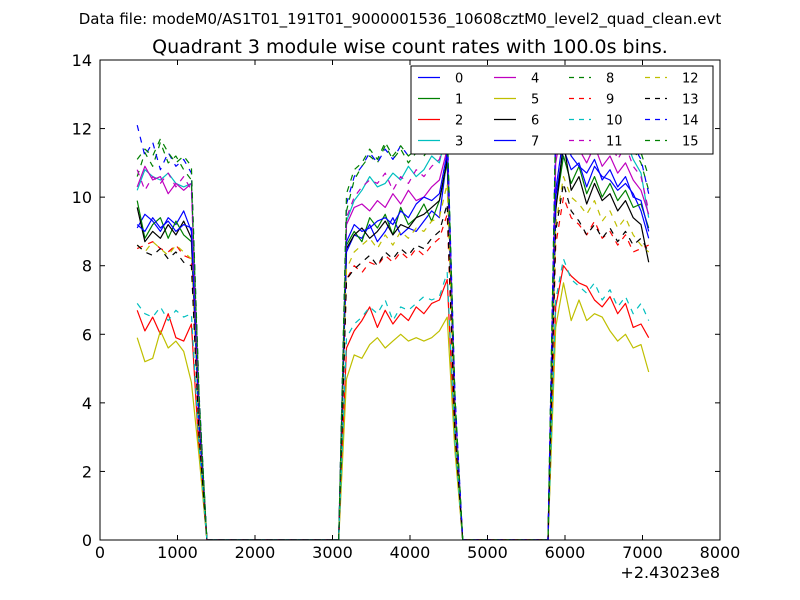  I want to click on x-tick-label: 8000, so click(720, 552).